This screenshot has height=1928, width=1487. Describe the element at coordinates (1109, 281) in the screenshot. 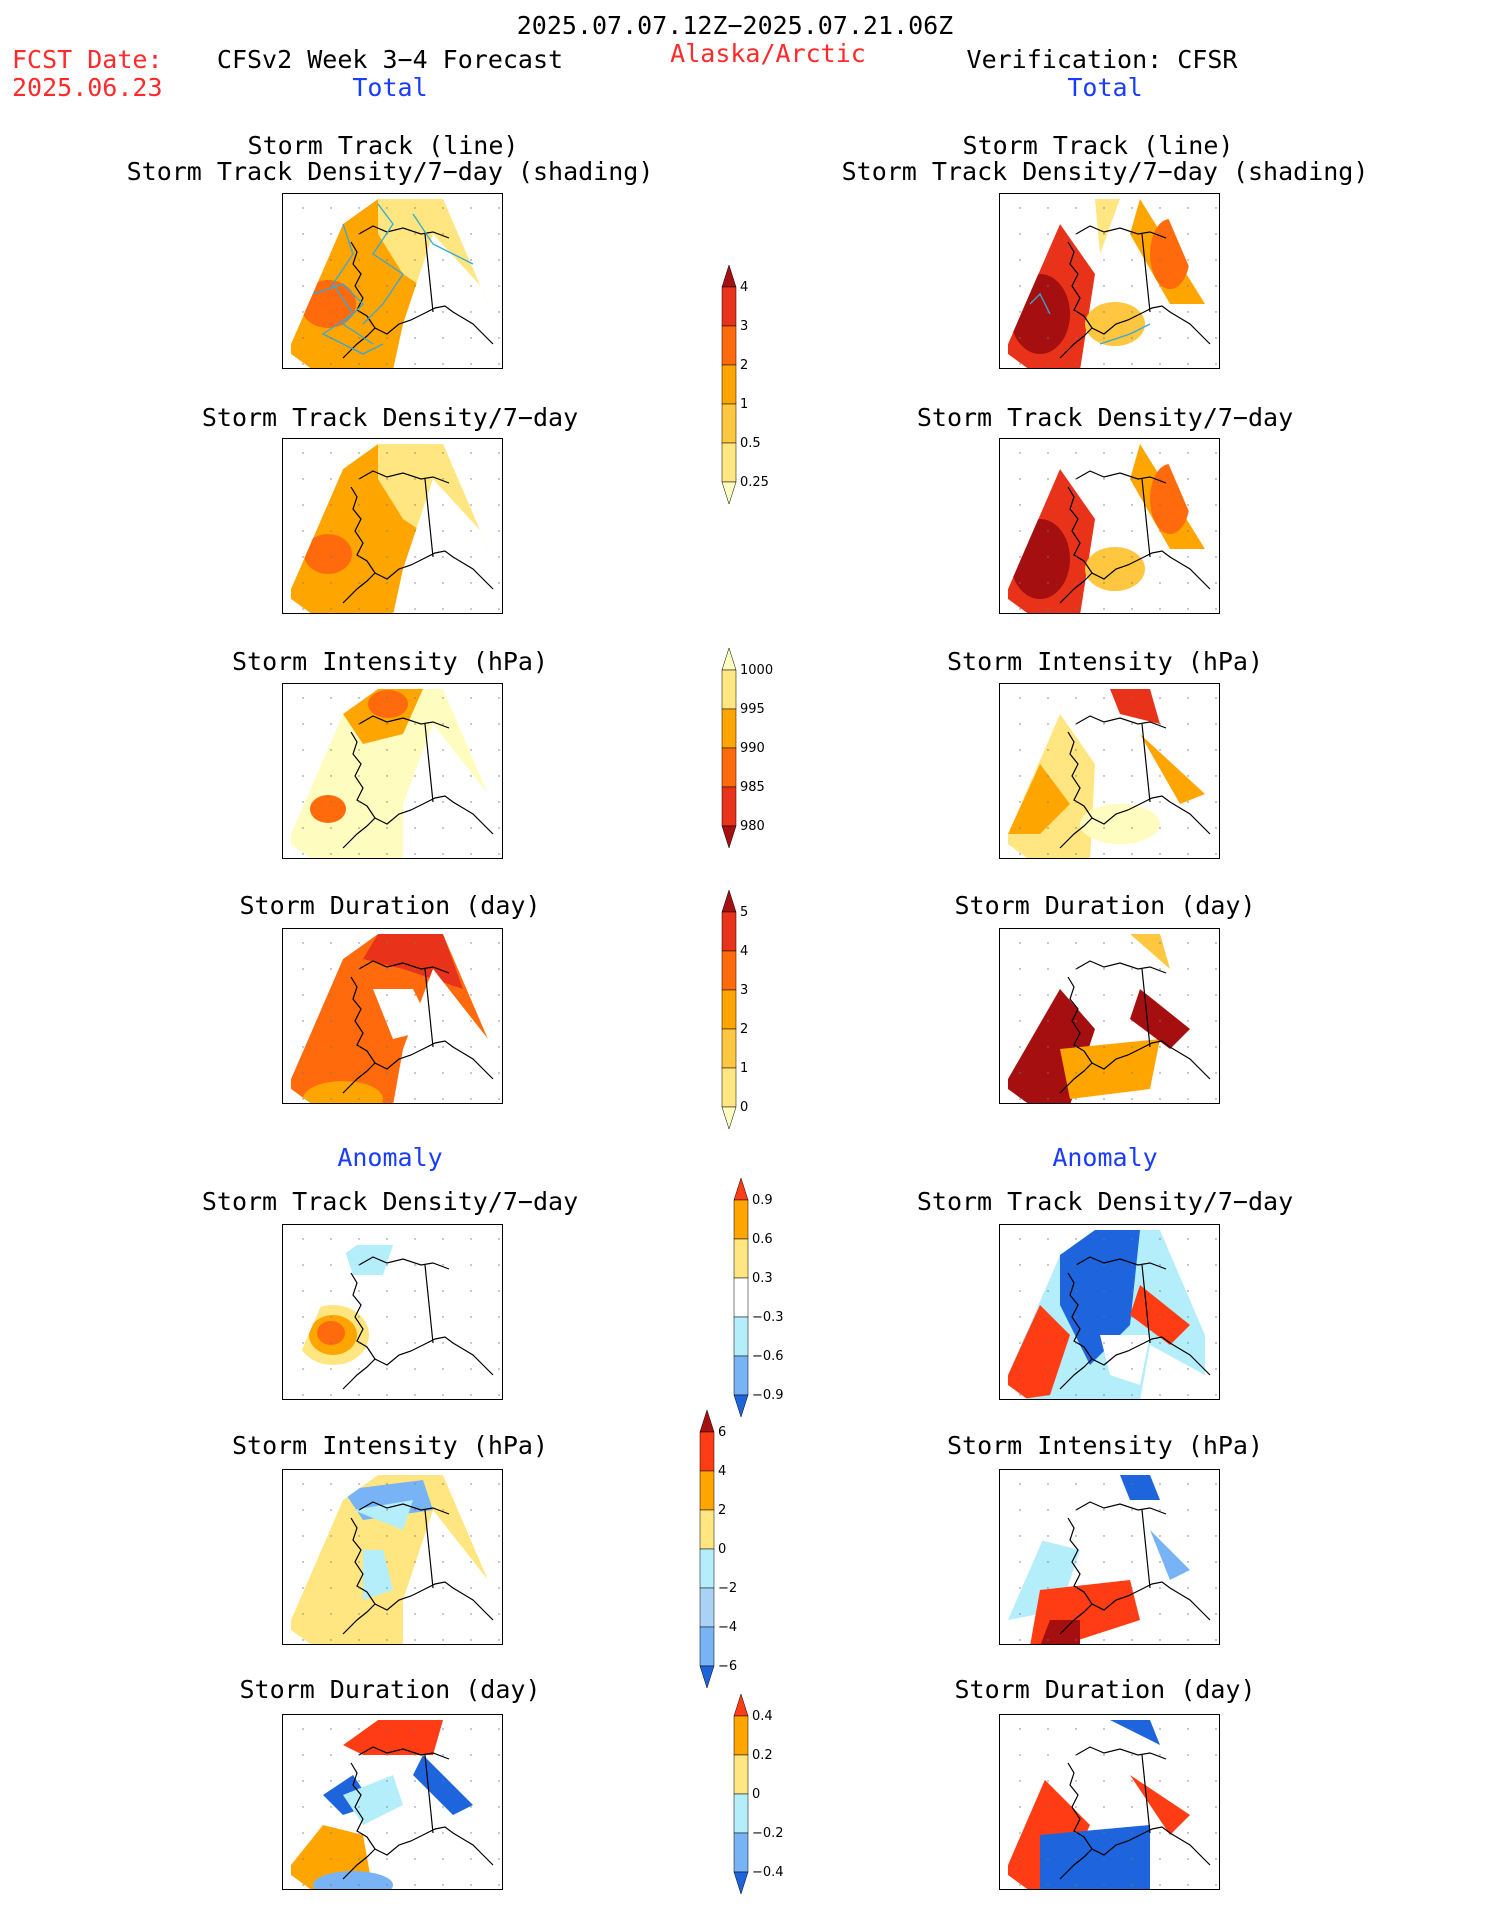

I see `map-panel-cfsr-track` at that location.